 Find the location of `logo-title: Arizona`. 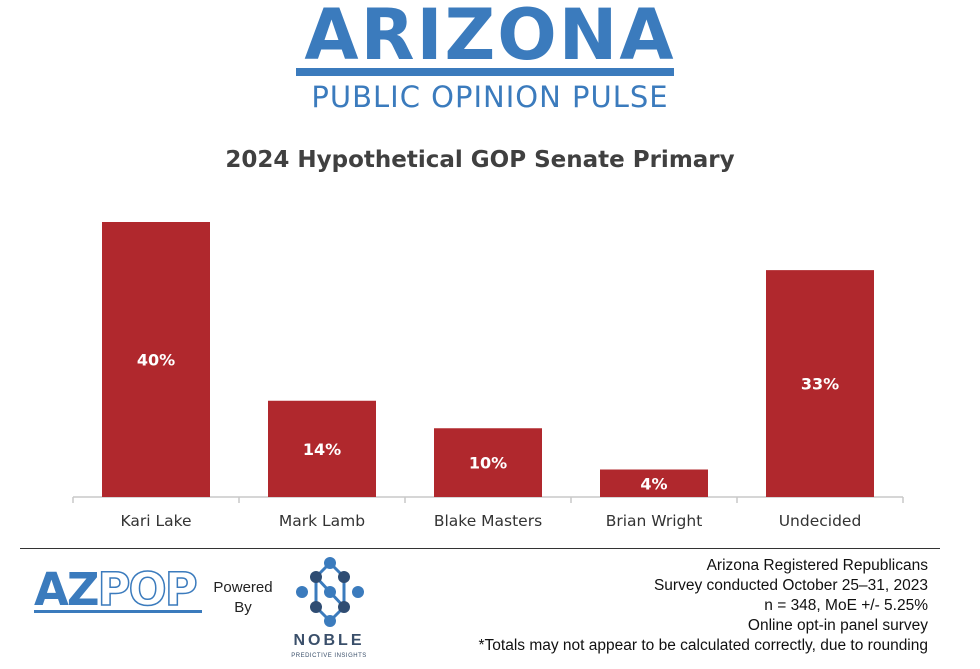

logo-title: Arizona is located at coordinates (490, 38).